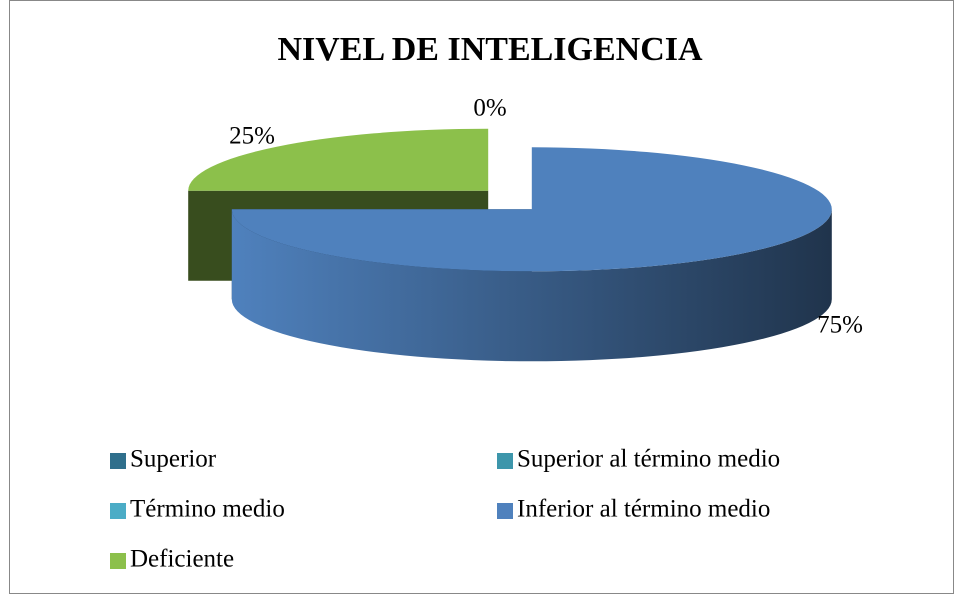 This screenshot has height=595, width=960. What do you see at coordinates (648, 459) in the screenshot?
I see `legend-label: Superior al término medio` at bounding box center [648, 459].